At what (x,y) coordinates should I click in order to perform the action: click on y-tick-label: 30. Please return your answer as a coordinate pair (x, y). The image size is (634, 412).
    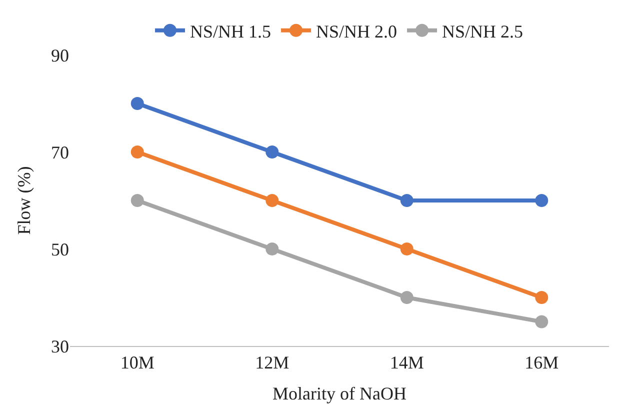
    Looking at the image, I should click on (60, 346).